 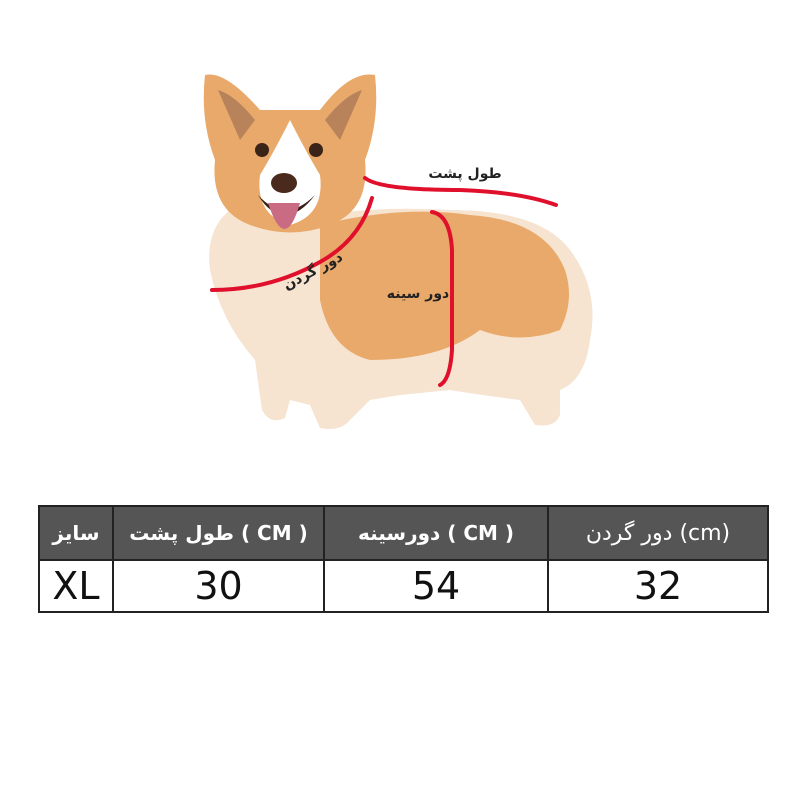 What do you see at coordinates (658, 533) in the screenshot?
I see `header-neck: دور گردن (cm)` at bounding box center [658, 533].